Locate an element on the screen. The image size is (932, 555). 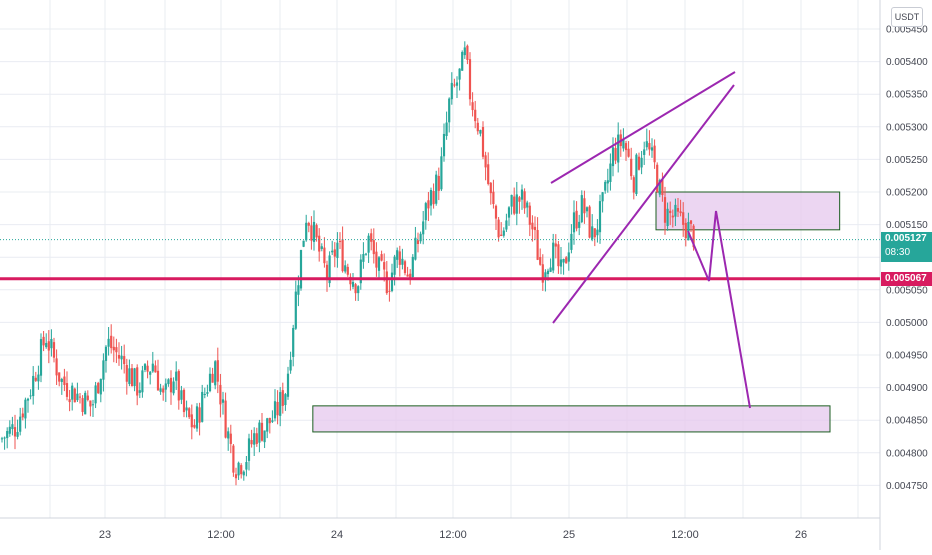
projection-path is located at coordinates (719, 309).